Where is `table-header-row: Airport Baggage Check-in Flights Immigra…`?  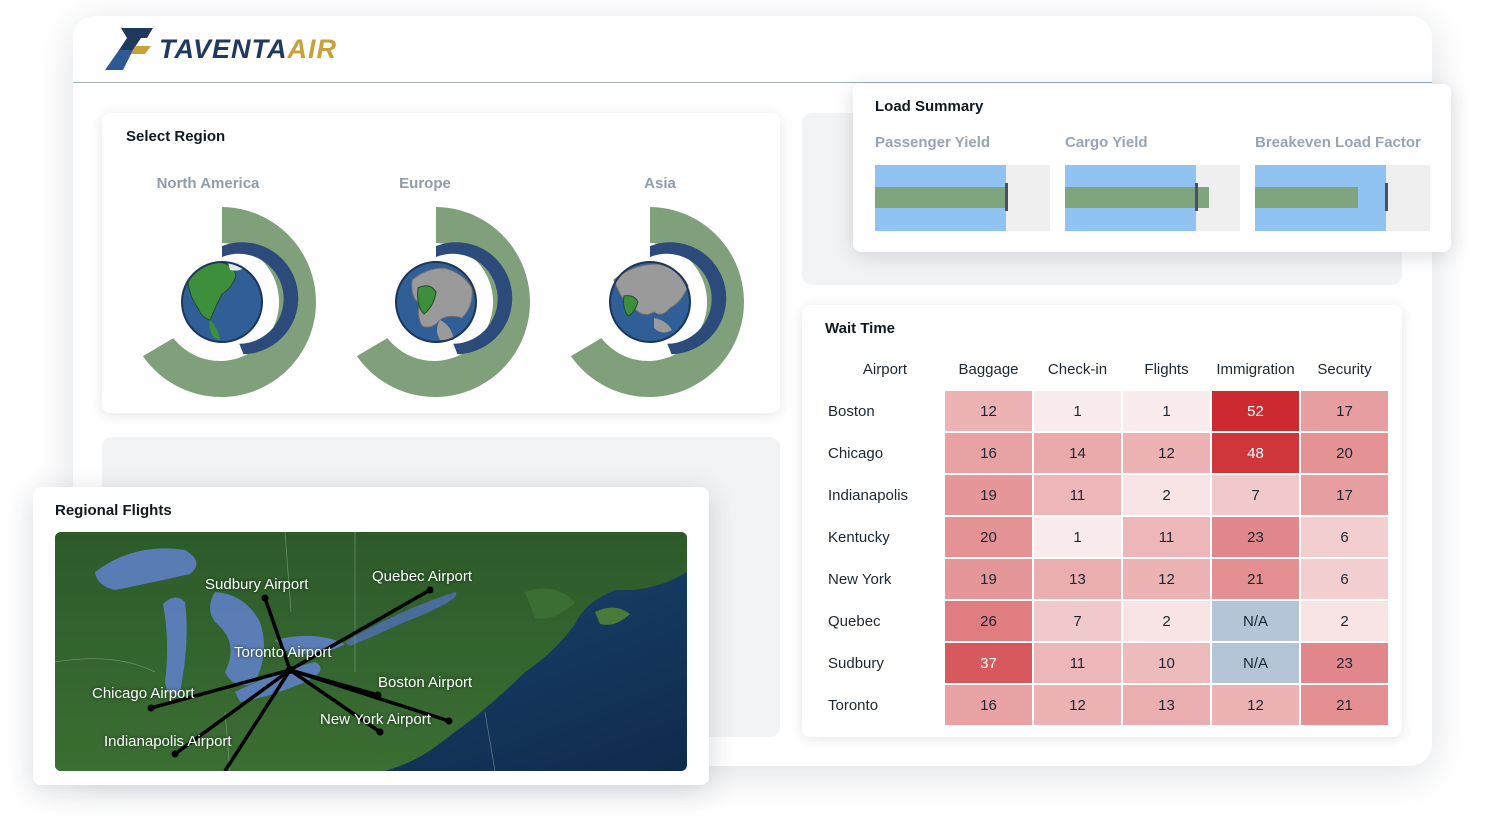
table-header-row: Airport Baggage Check-in Flights Immigra… is located at coordinates (1107, 369).